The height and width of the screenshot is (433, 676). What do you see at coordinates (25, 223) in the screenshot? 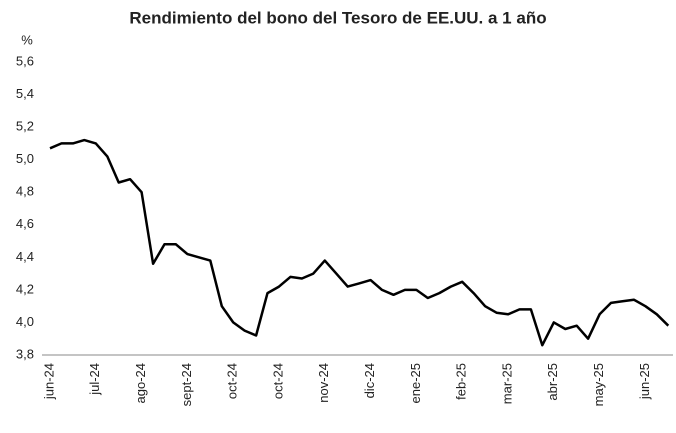
I see `y-tick-label: 4,6` at bounding box center [25, 223].